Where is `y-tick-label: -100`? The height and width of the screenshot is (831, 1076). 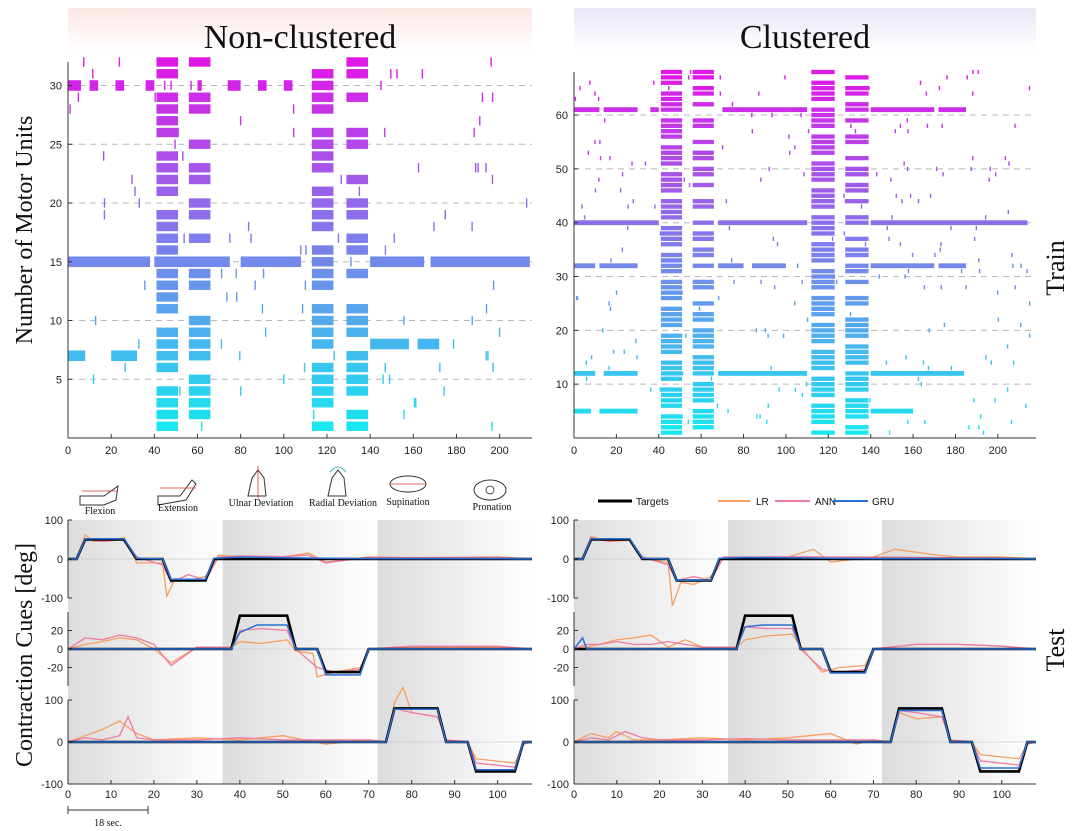 y-tick-label: -100 is located at coordinates (52, 785).